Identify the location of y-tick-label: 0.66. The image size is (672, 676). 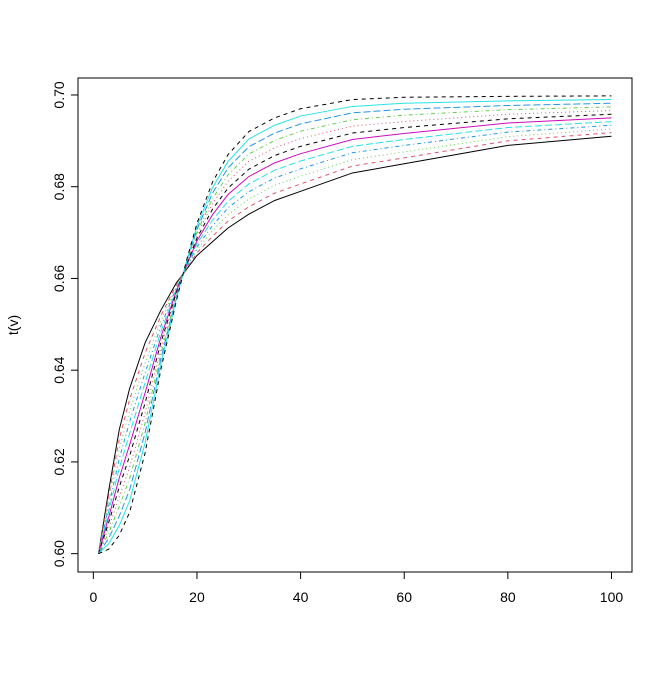
(59, 278).